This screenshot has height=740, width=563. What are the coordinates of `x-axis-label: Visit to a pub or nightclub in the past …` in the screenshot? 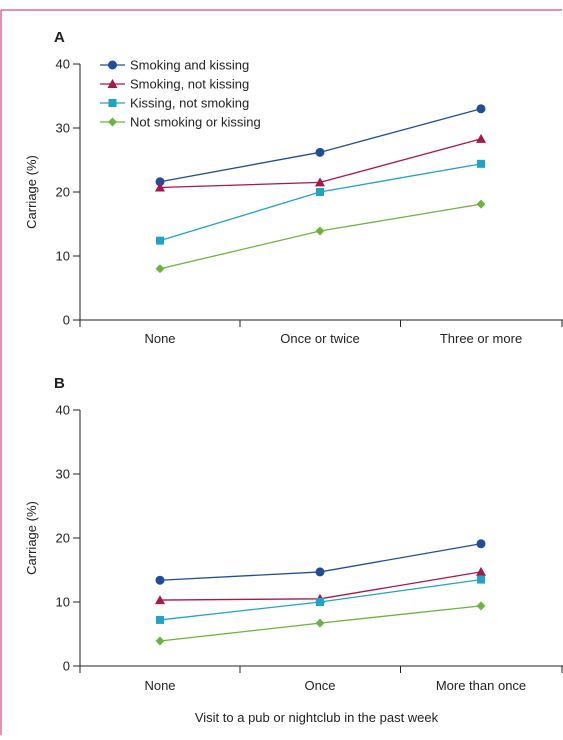 It's located at (317, 717).